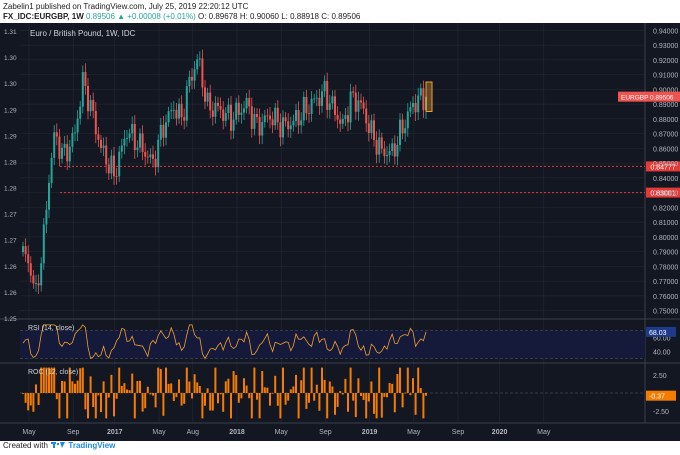 The image size is (680, 455). What do you see at coordinates (662, 98) in the screenshot?
I see `last-price-label: 0.89506` at bounding box center [662, 98].